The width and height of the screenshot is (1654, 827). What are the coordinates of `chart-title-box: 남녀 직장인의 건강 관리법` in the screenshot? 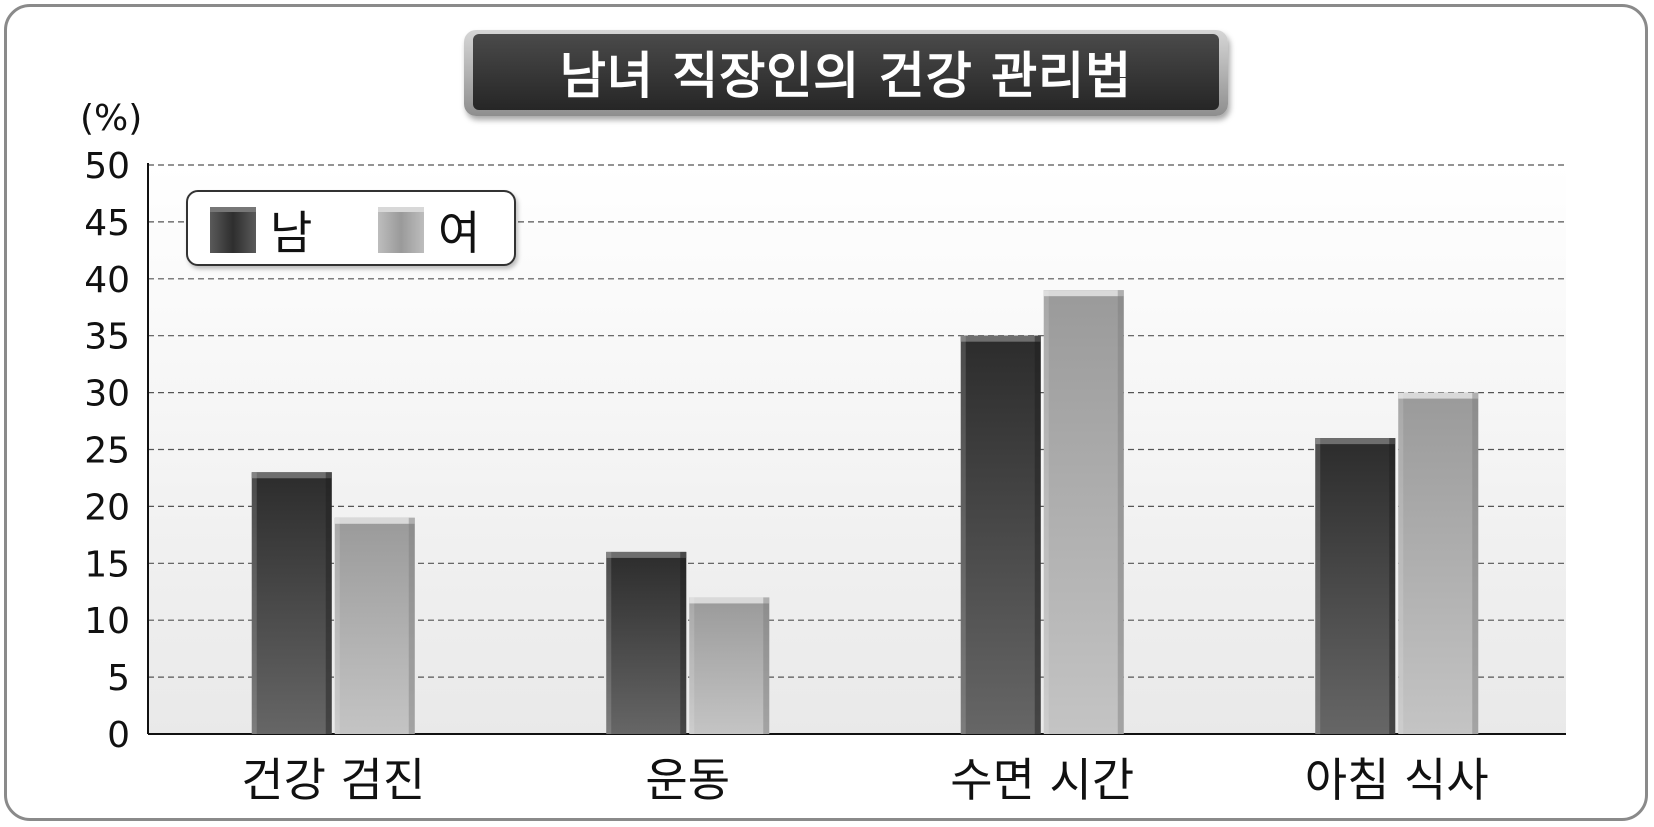 It's located at (846, 73).